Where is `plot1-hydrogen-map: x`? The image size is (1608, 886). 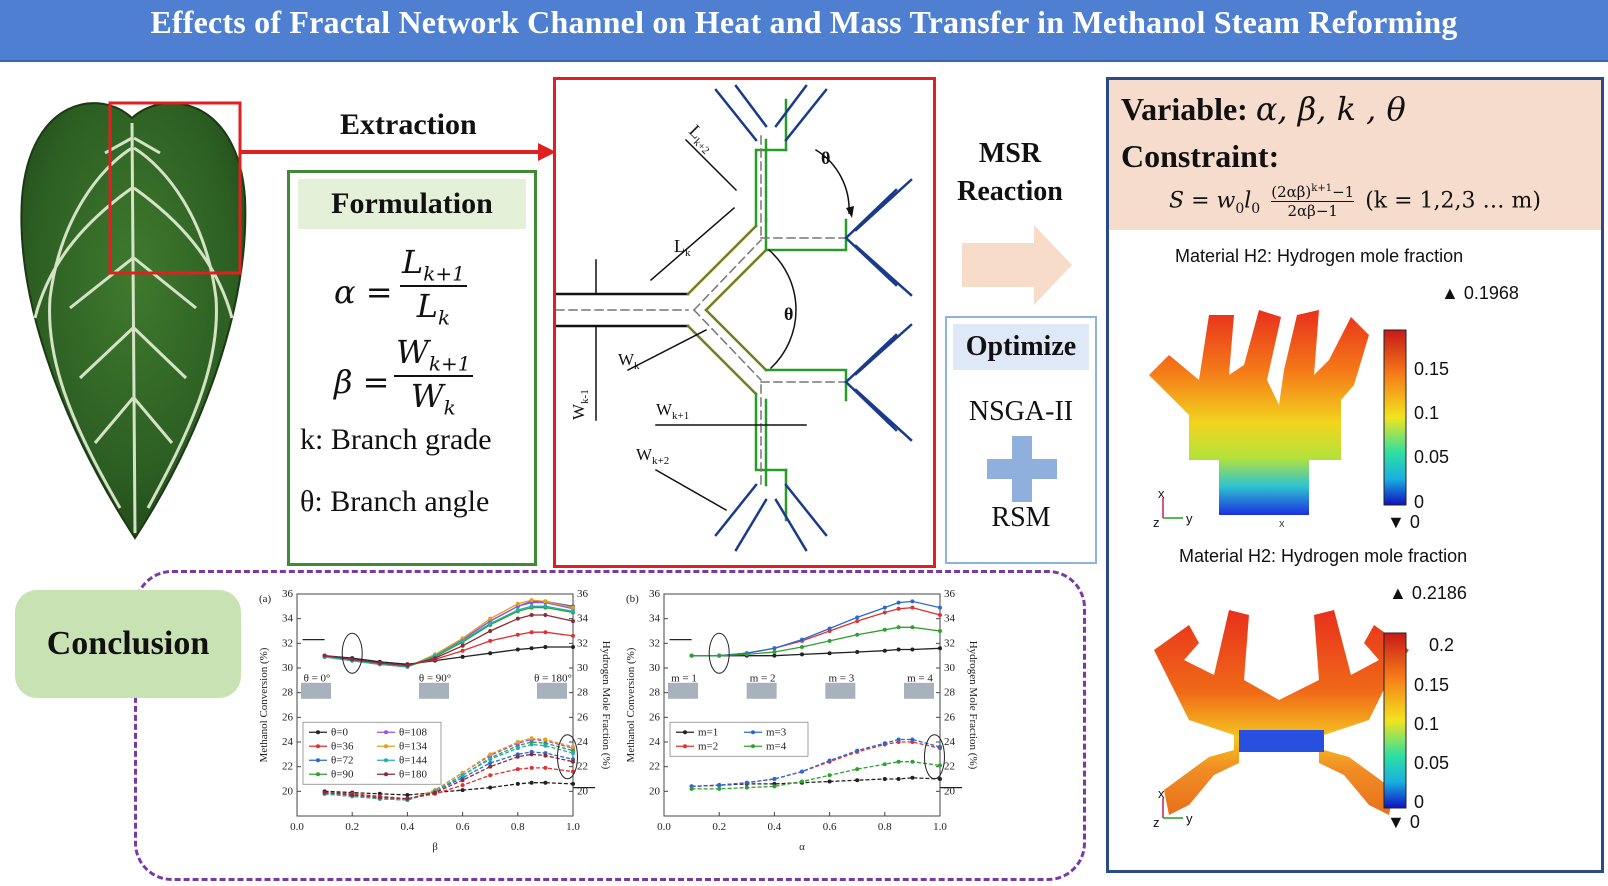
plot1-hydrogen-map: x is located at coordinates (1278, 420).